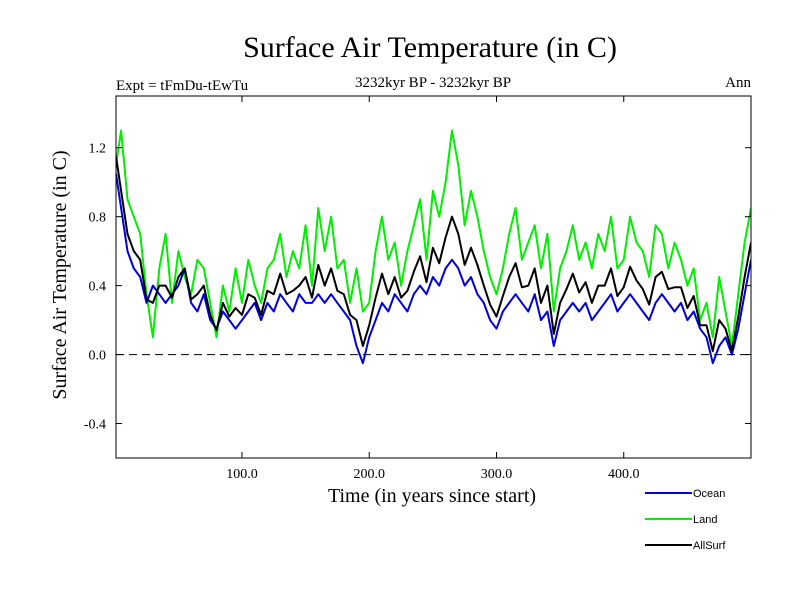 This screenshot has width=800, height=600. I want to click on legend: Ocean Land AllSurf, so click(685, 520).